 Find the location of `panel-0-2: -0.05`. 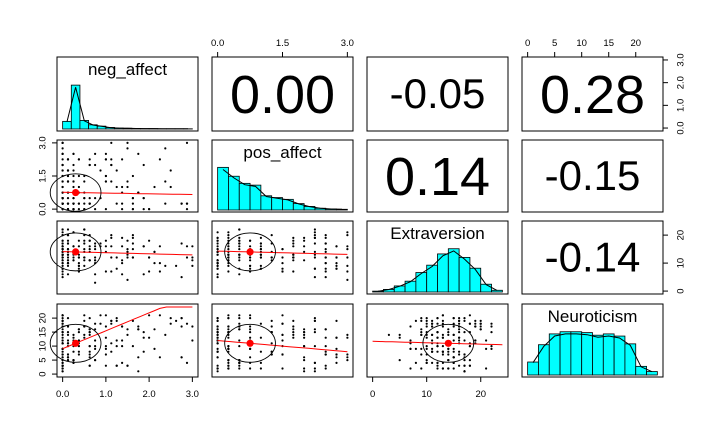

panel-0-2: -0.05 is located at coordinates (437, 94).